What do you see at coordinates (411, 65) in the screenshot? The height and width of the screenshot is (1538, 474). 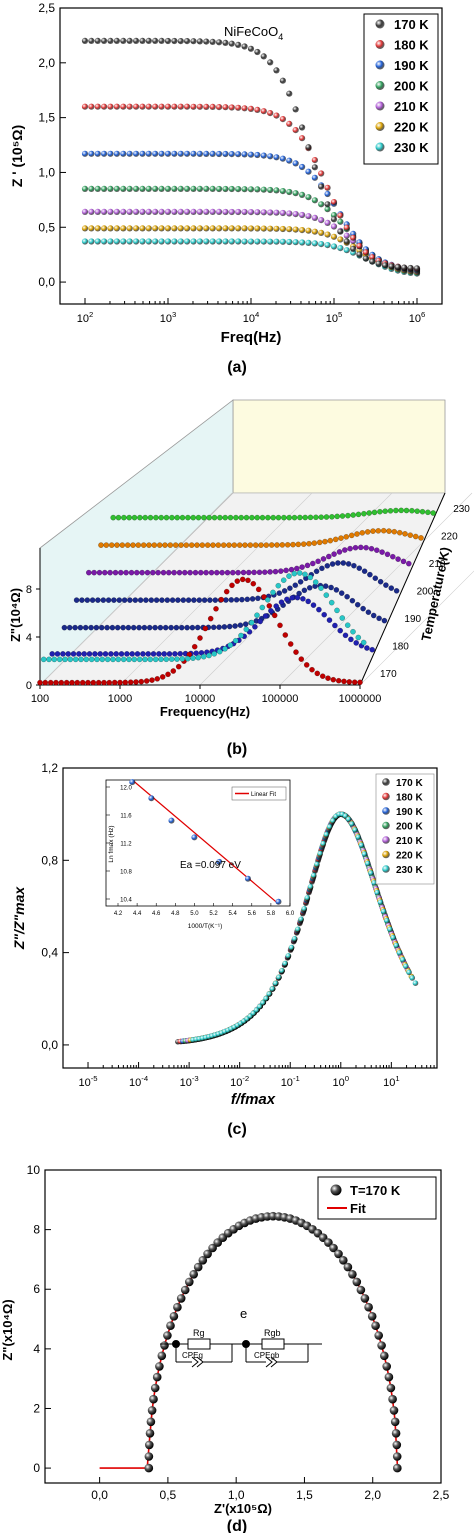 I see `legend-label-190: 190 K` at bounding box center [411, 65].